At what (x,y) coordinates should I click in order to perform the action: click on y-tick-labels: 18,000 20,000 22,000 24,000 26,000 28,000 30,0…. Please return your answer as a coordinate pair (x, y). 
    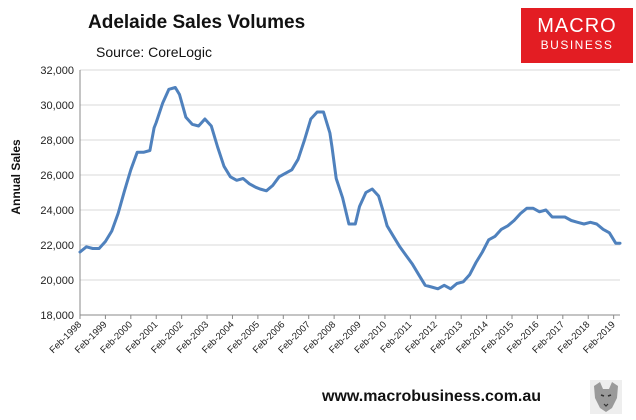
    Looking at the image, I should click on (57, 193).